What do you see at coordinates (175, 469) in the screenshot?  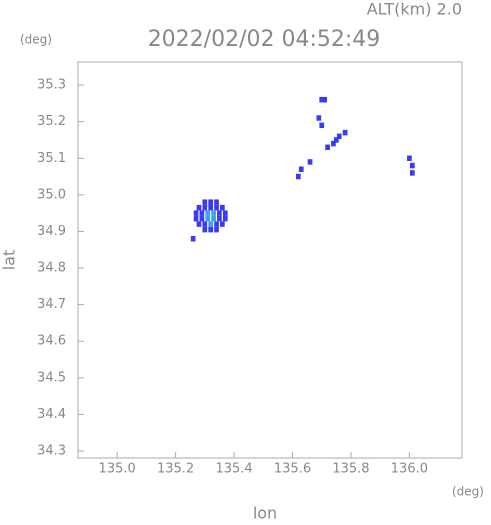 I see `x-tick-label: 135.2` at bounding box center [175, 469].